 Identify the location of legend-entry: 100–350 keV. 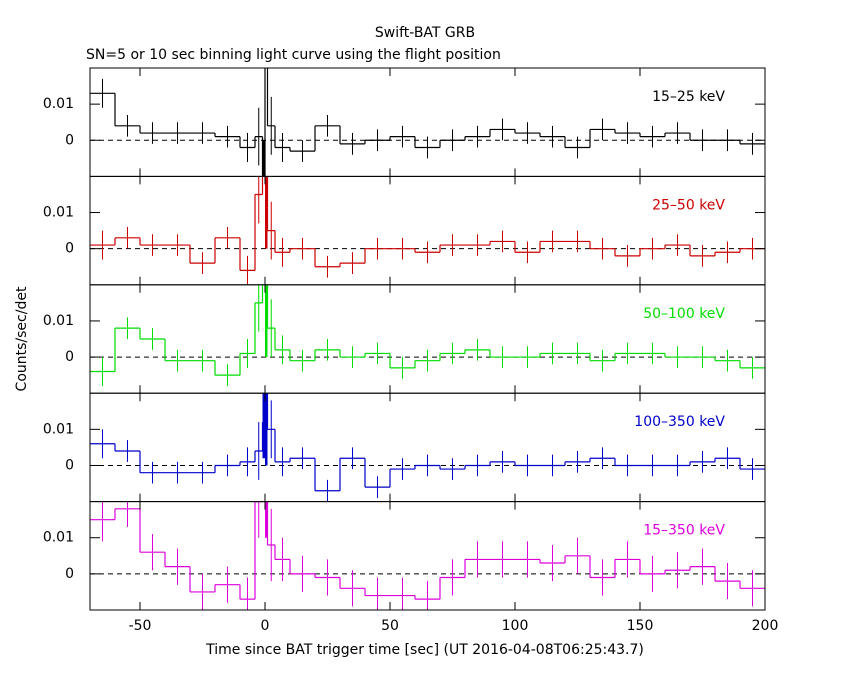
(679, 422).